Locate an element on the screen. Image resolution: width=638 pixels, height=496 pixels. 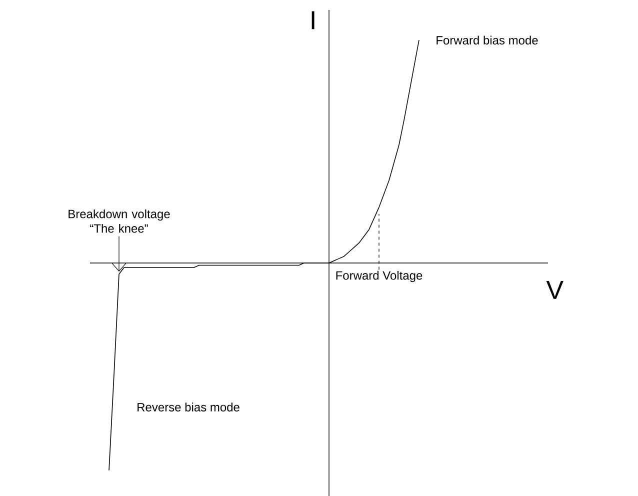
annotation: Reverse bias mode is located at coordinates (189, 407).